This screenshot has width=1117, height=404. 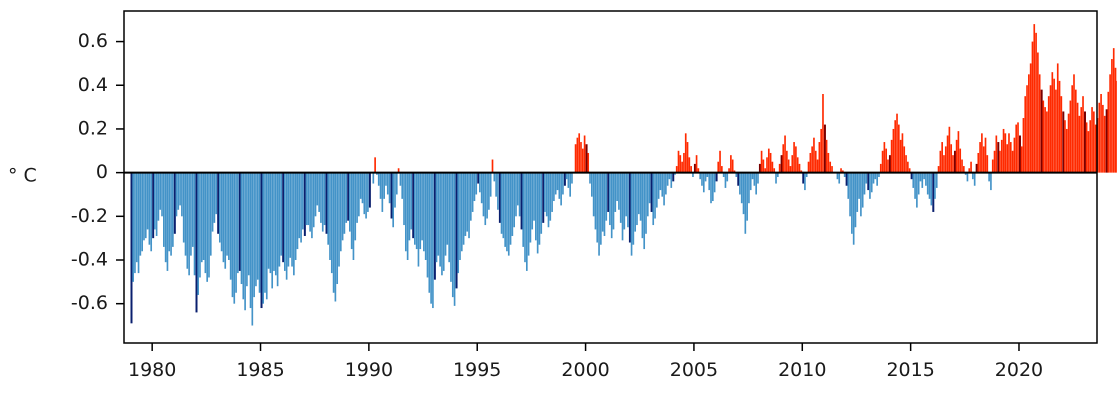 I want to click on y-tick-label: -0.4, so click(x=89, y=260).